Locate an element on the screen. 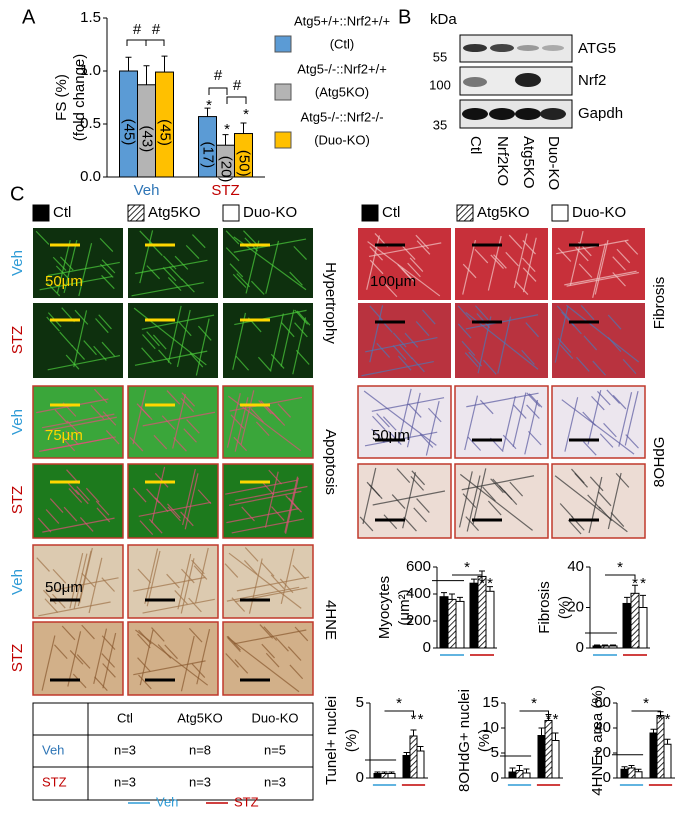 This screenshot has width=682, height=816. micrograph is located at coordinates (404, 340).